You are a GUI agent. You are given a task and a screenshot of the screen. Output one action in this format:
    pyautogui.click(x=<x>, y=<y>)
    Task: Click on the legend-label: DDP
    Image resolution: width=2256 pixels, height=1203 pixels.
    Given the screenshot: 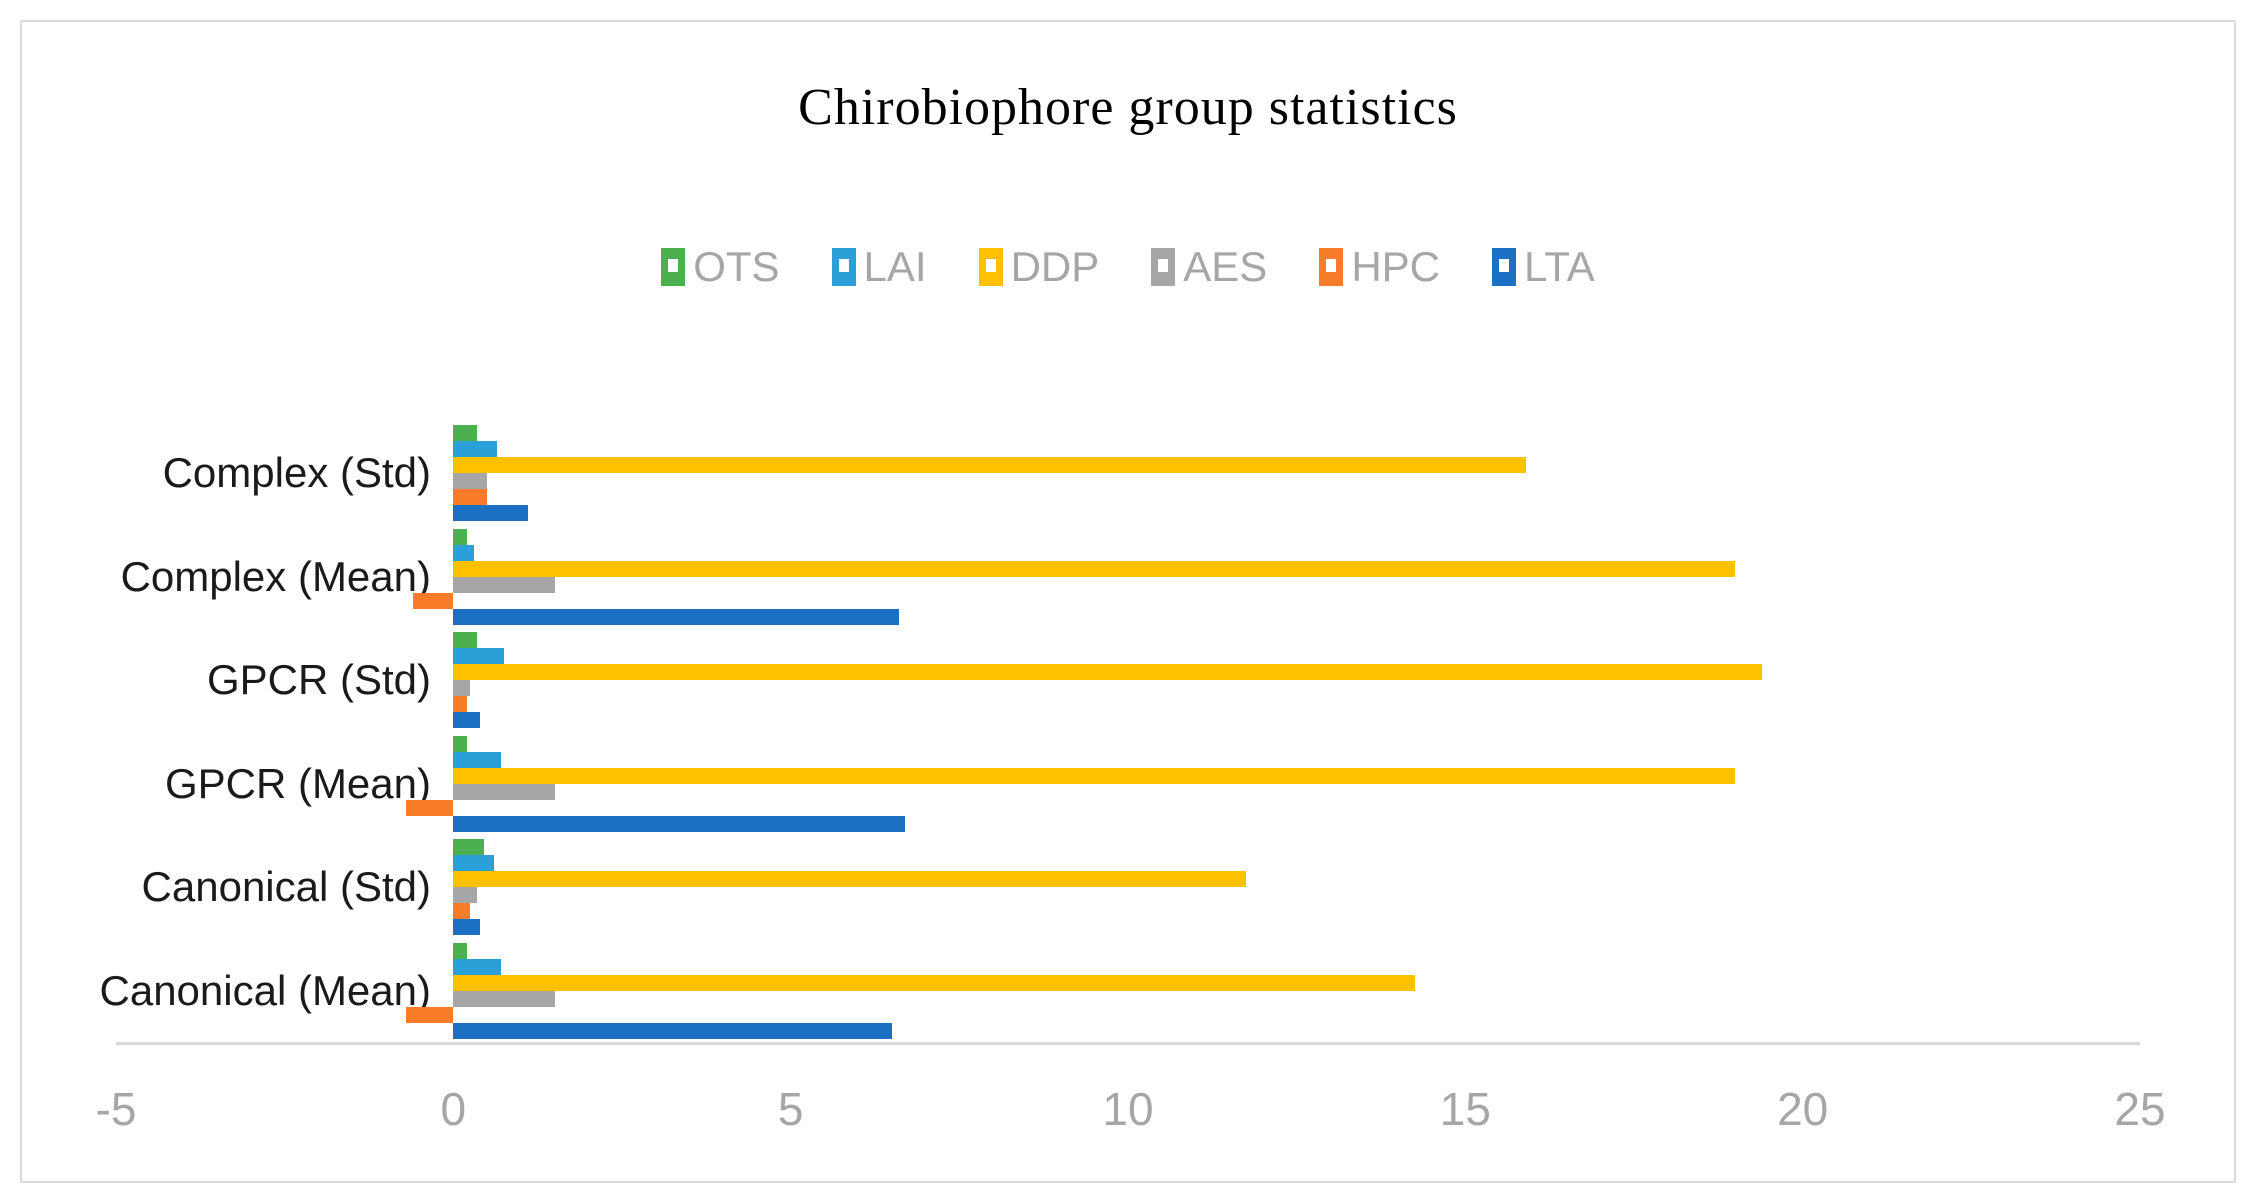 What is the action you would take?
    pyautogui.click(x=1055, y=266)
    